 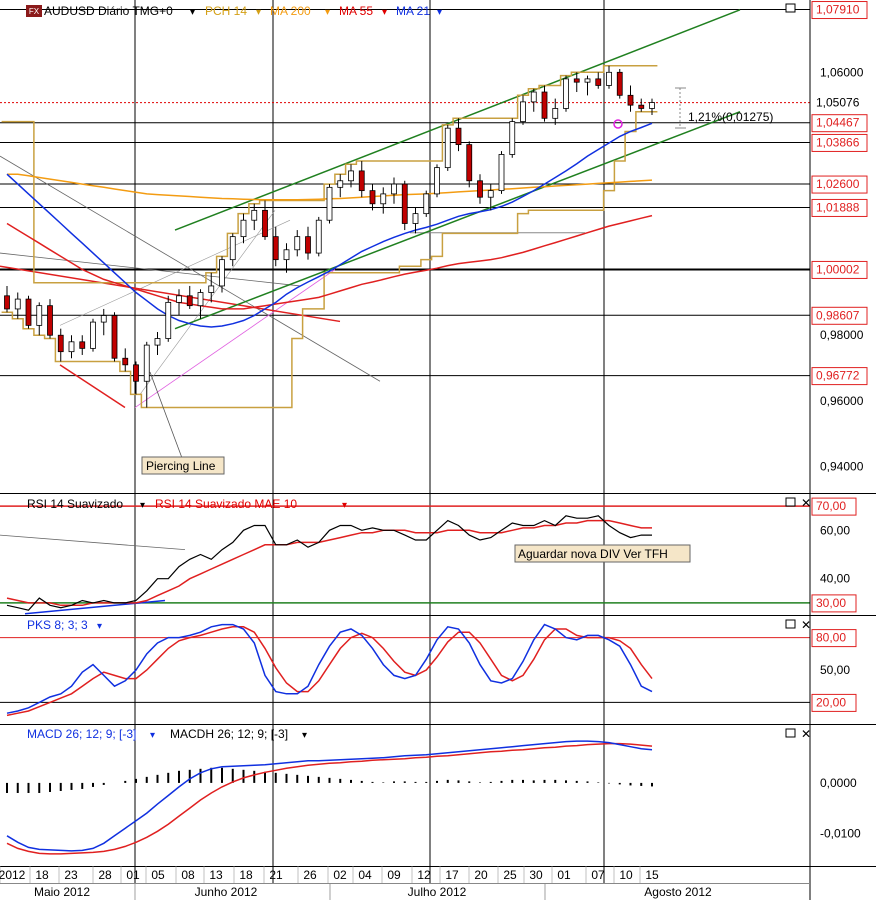 I want to click on rsi-panel, so click(x=405, y=560).